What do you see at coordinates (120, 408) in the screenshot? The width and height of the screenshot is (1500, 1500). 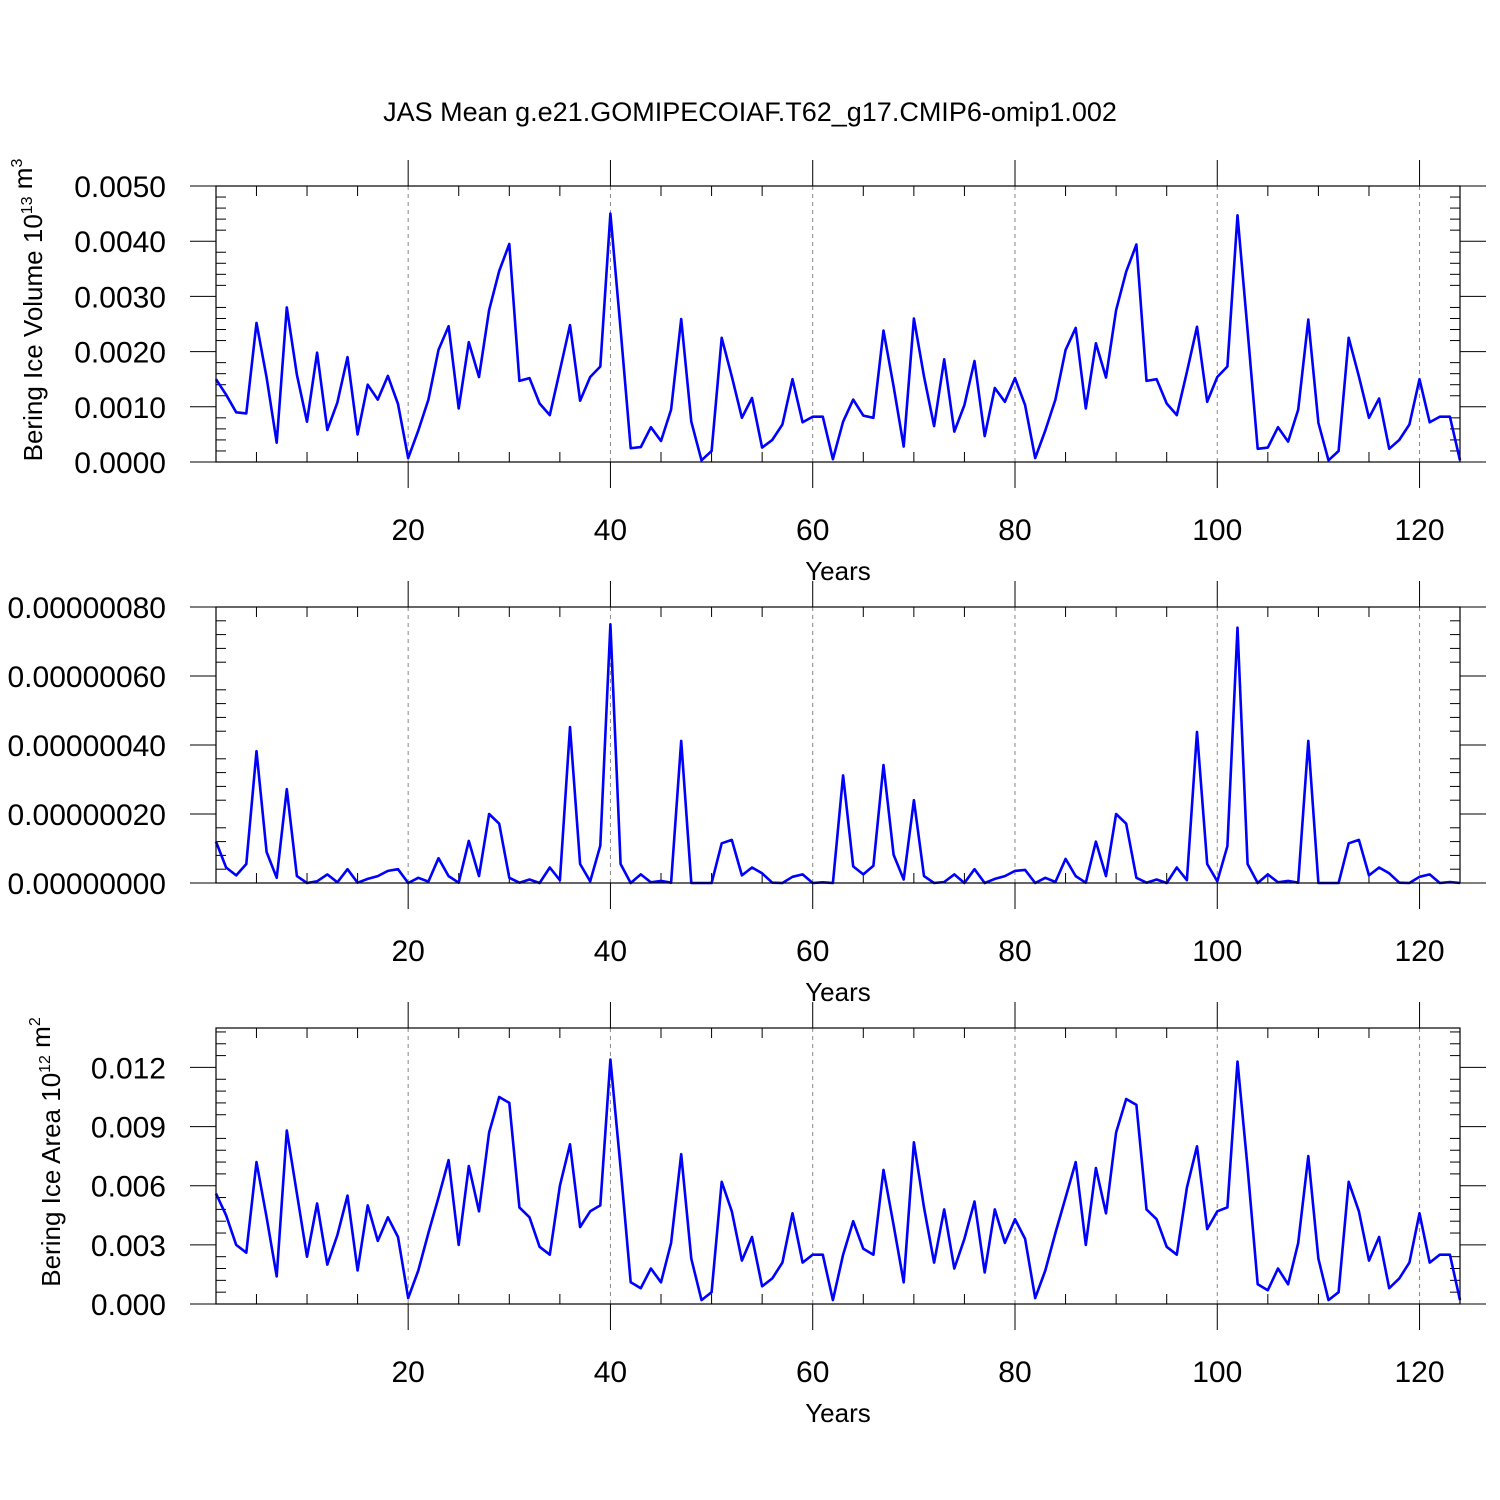 I see `y-tick-label: 0.0010` at bounding box center [120, 408].